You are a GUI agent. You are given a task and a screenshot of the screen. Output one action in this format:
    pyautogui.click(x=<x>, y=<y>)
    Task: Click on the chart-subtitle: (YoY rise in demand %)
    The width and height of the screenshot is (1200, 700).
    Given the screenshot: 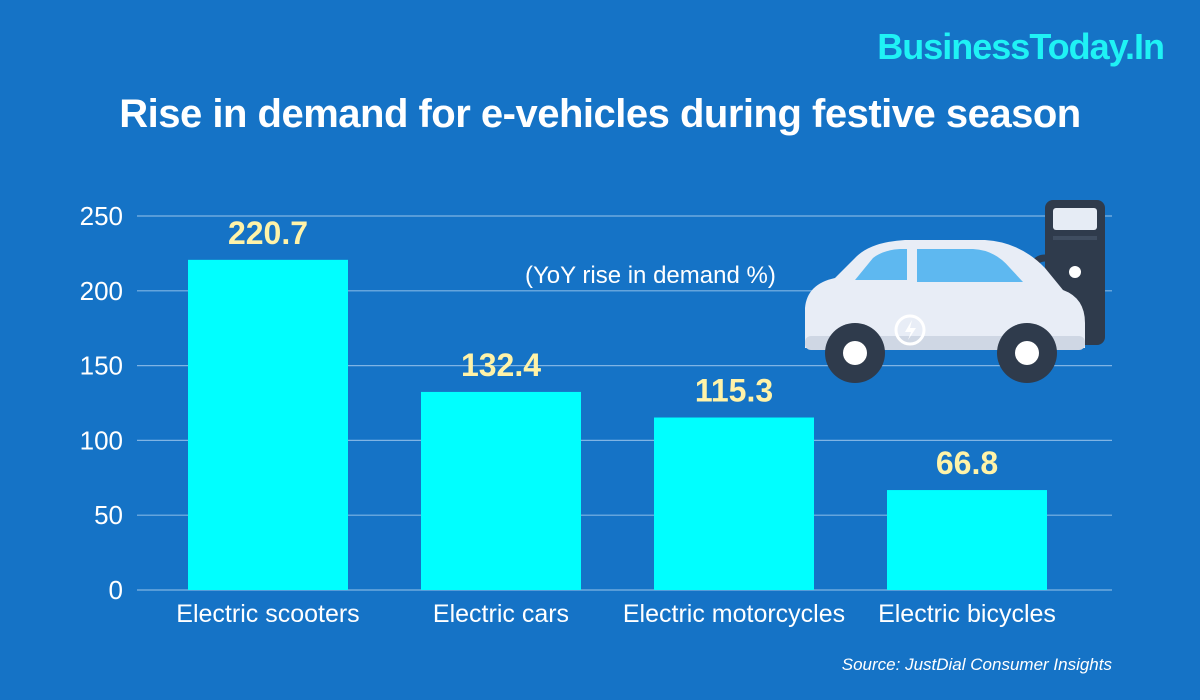 What is the action you would take?
    pyautogui.click(x=650, y=275)
    